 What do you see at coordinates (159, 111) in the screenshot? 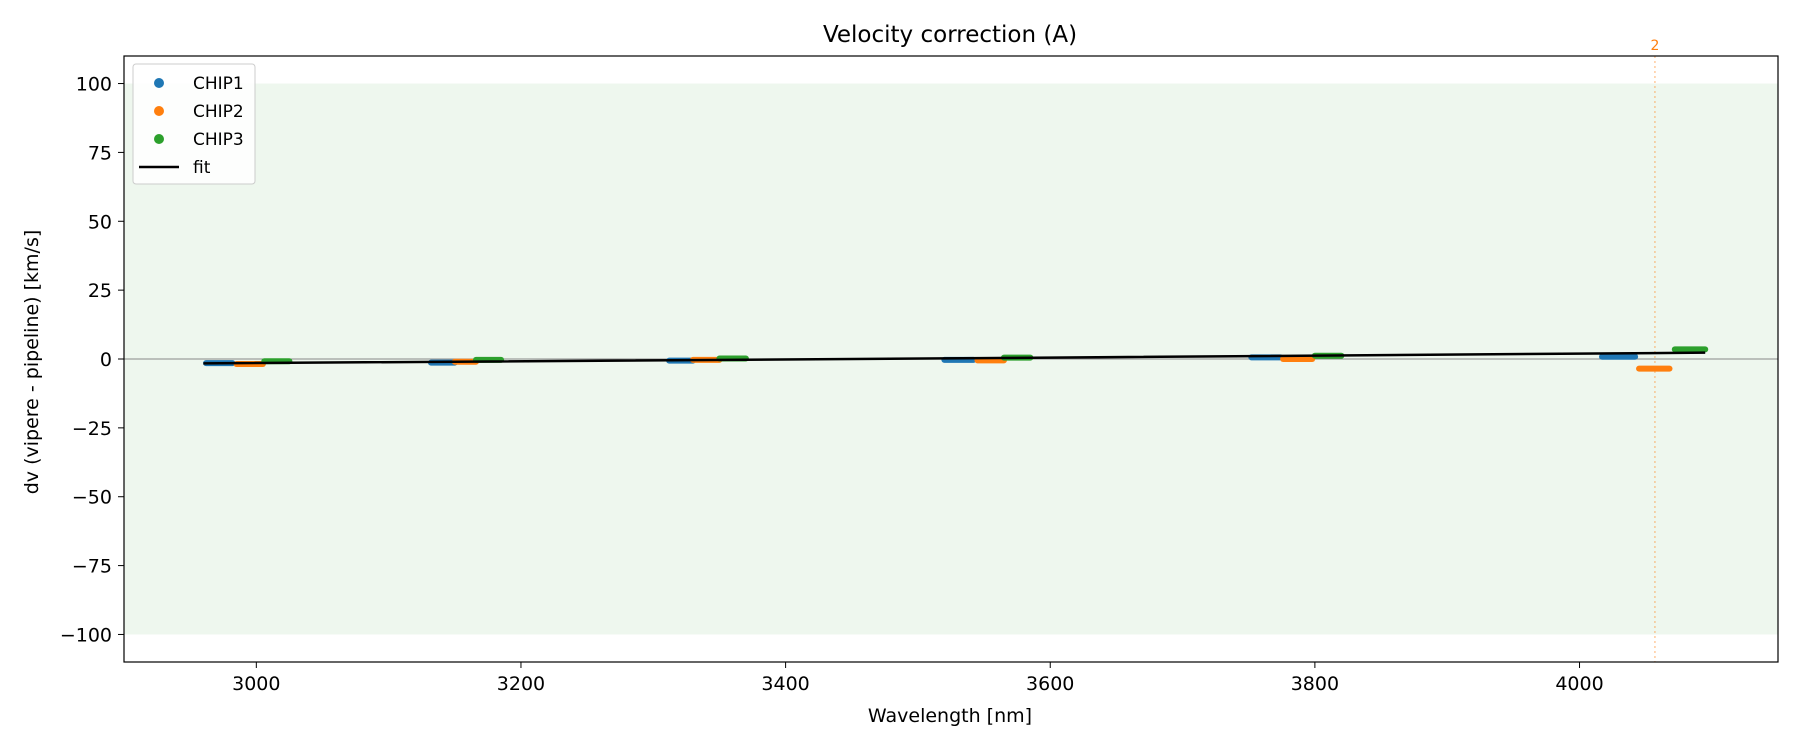
I see `legend-marker-chip2` at bounding box center [159, 111].